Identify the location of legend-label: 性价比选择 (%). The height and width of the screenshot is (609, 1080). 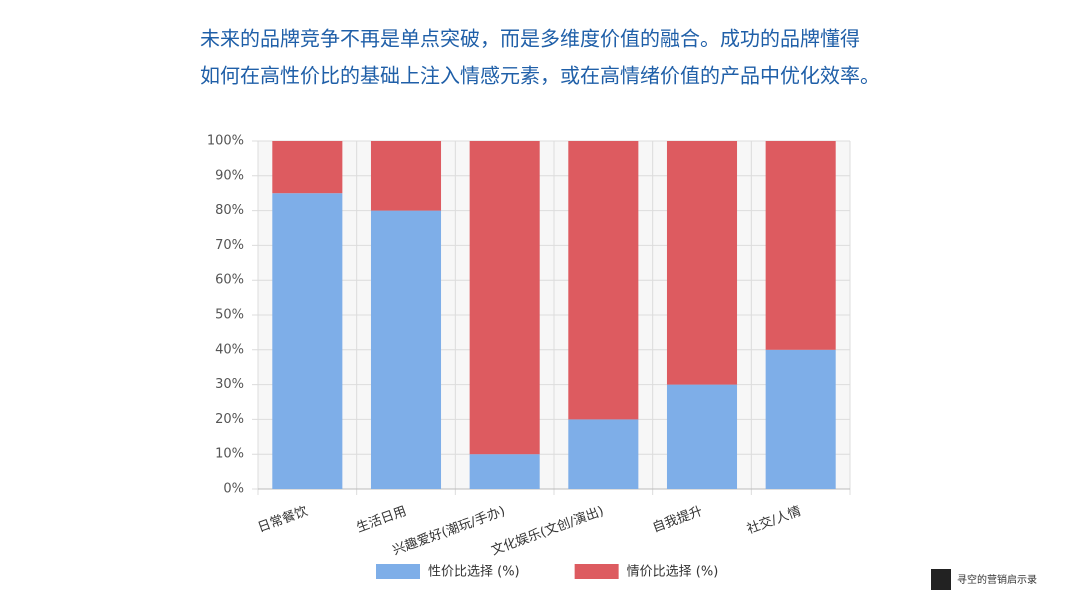
(474, 572).